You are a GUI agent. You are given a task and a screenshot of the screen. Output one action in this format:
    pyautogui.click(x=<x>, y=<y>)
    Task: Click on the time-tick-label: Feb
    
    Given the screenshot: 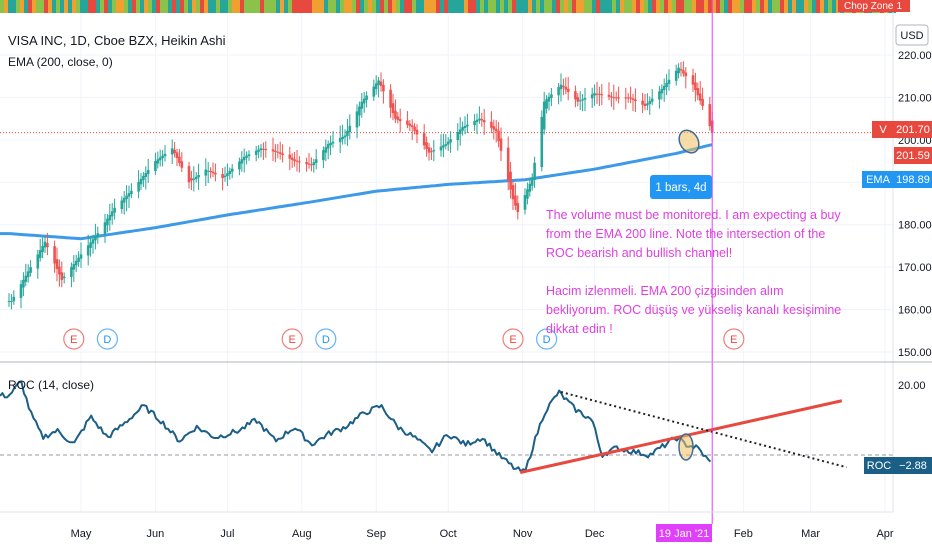 What is the action you would take?
    pyautogui.click(x=743, y=534)
    